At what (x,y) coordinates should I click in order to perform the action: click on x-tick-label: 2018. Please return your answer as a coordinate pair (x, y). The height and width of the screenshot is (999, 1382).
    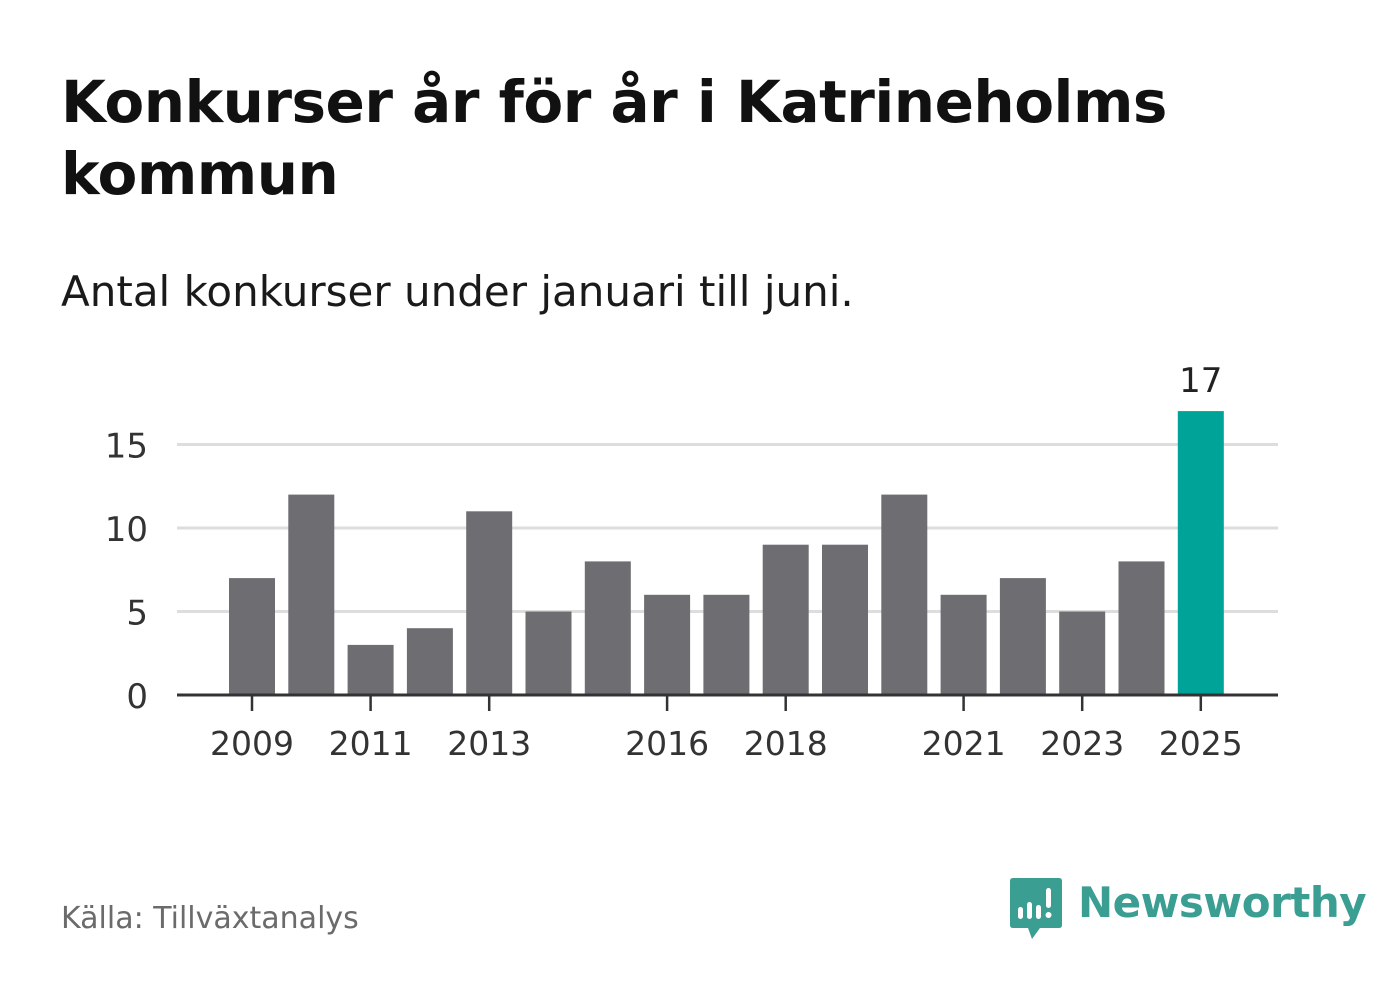
    Looking at the image, I should click on (786, 743).